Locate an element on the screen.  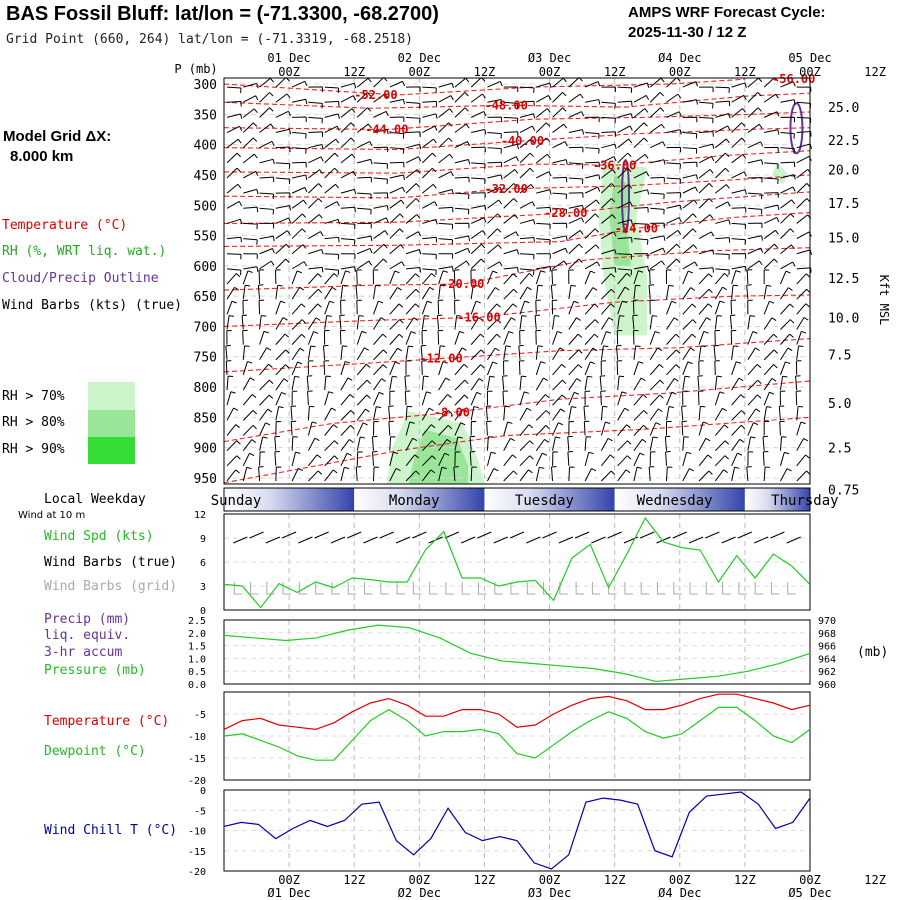
legend-rh90: RH > 90% is located at coordinates (33, 449).